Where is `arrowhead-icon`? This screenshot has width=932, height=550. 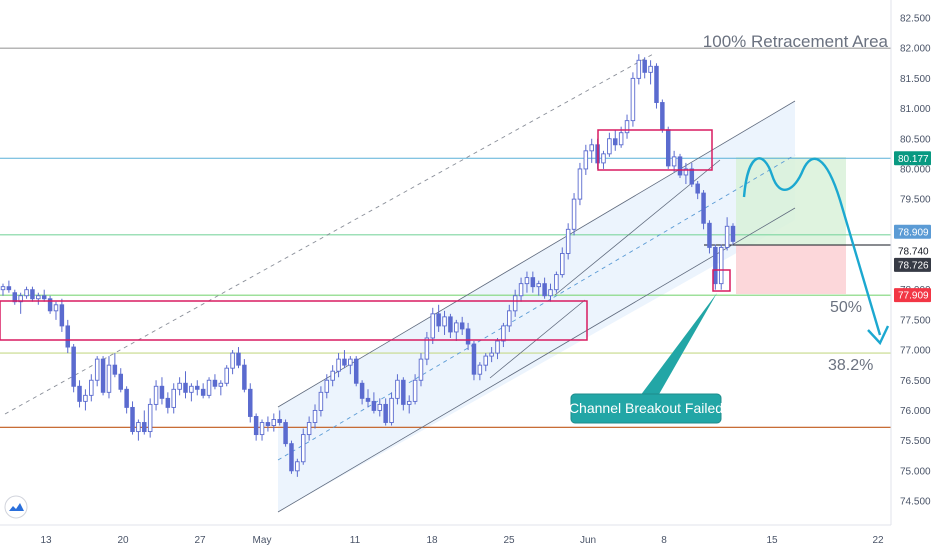 arrowhead-icon is located at coordinates (878, 335).